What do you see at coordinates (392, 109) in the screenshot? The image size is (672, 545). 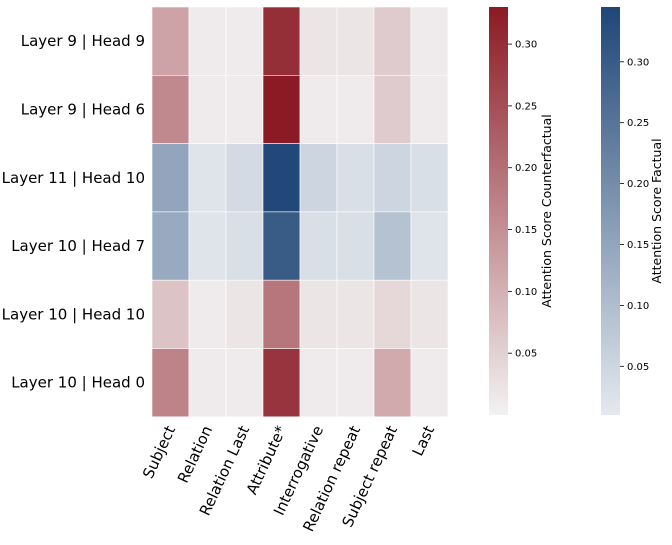 I see `heatmap-cell-r1-c6` at bounding box center [392, 109].